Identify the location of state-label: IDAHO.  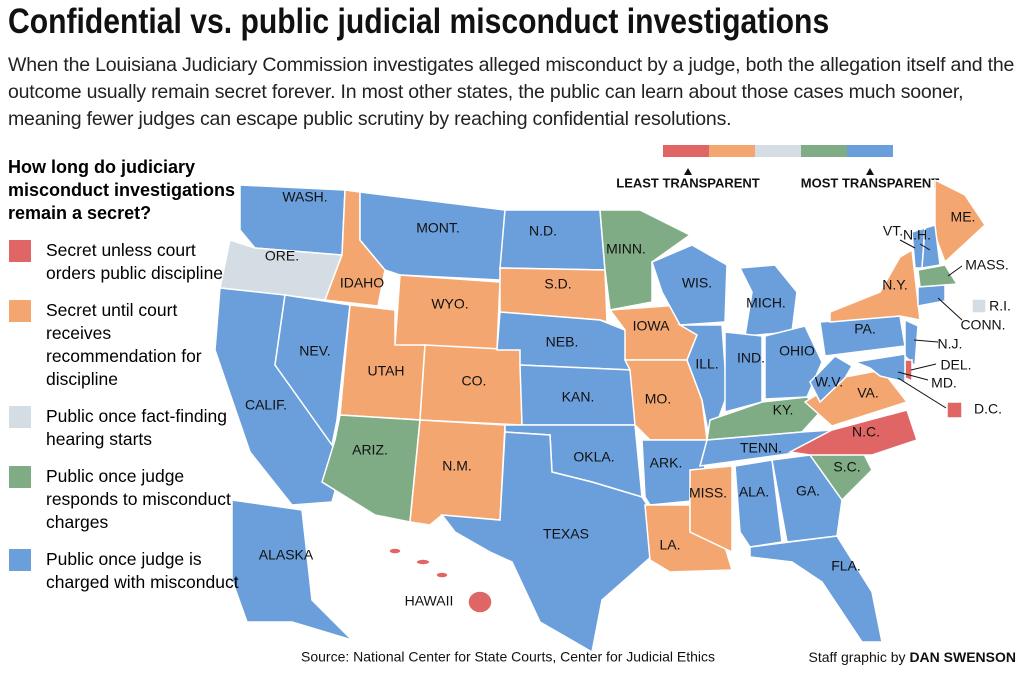
(362, 283).